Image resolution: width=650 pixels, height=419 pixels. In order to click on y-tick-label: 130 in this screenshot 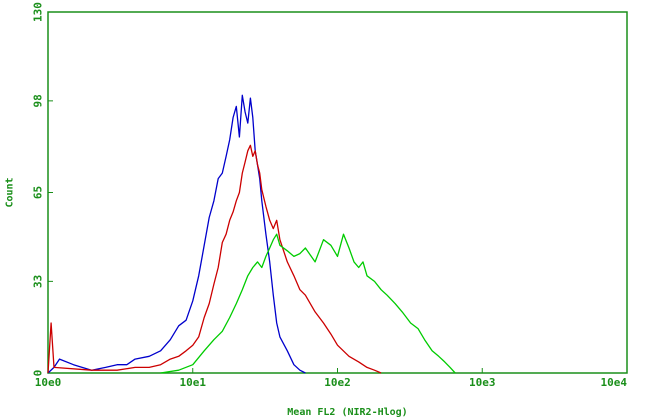, I will do `click(38, 12)`.